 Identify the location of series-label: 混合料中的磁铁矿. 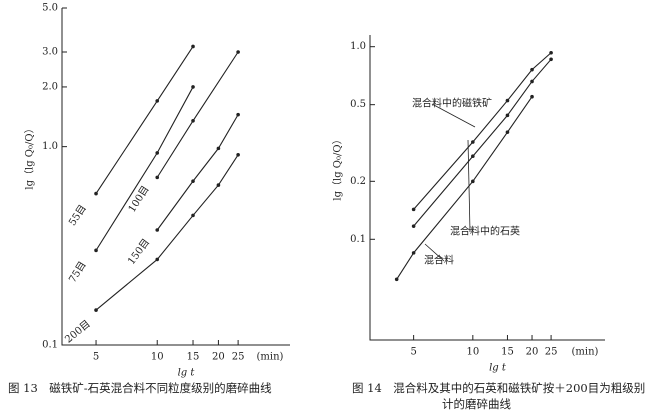
(452, 103).